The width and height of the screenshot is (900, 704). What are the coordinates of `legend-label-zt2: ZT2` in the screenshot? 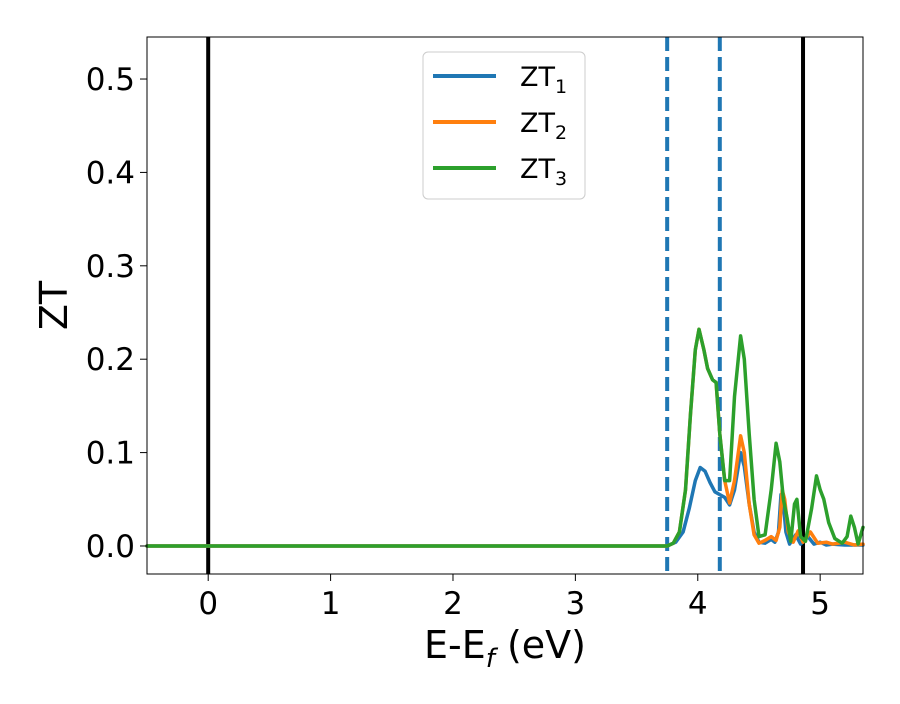 It's located at (543, 126).